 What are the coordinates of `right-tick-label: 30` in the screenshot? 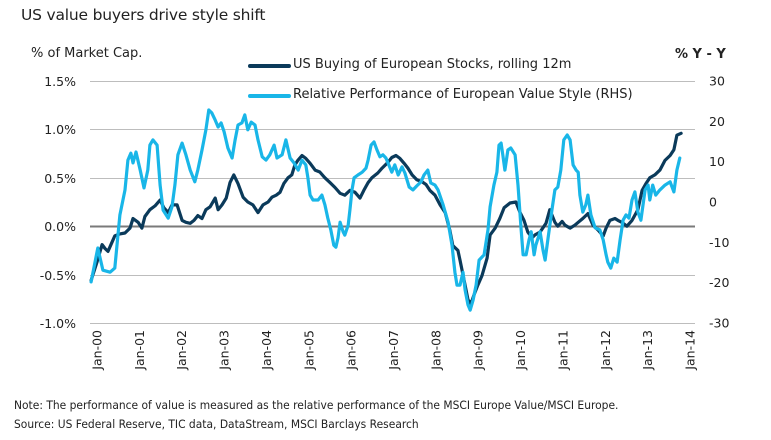 It's located at (717, 81).